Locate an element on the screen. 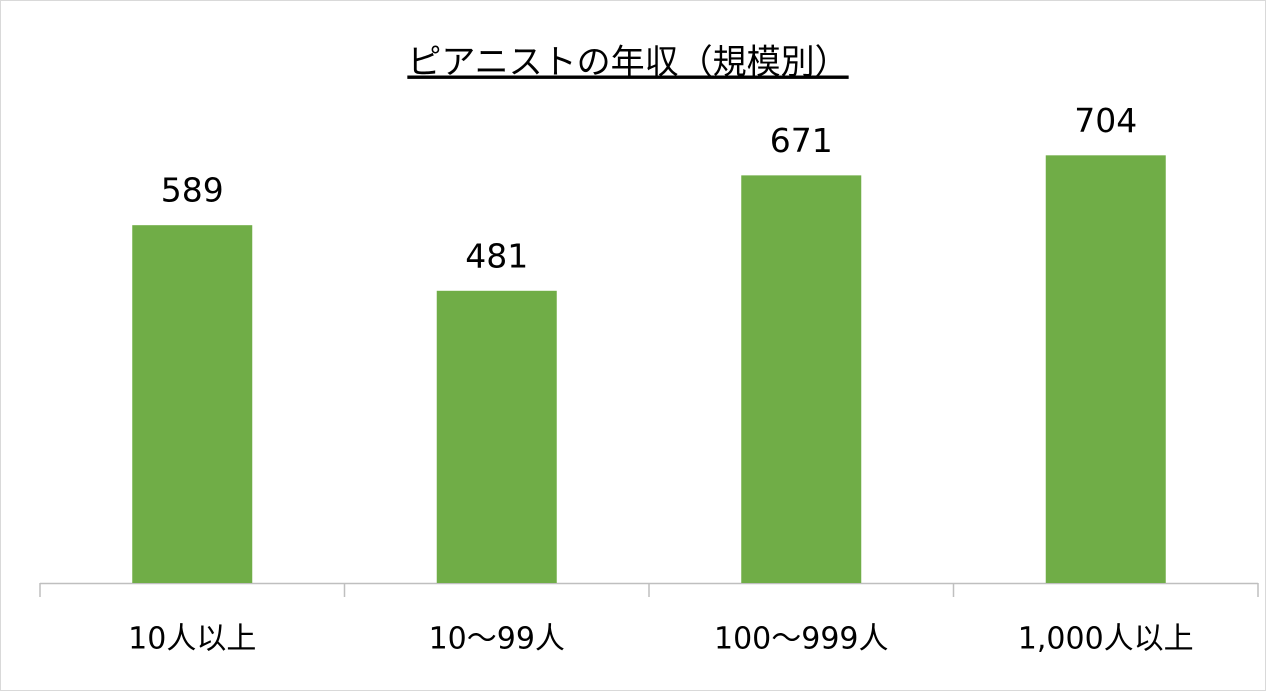 This screenshot has width=1266, height=691. x-tick-label: 10人以上 is located at coordinates (192, 639).